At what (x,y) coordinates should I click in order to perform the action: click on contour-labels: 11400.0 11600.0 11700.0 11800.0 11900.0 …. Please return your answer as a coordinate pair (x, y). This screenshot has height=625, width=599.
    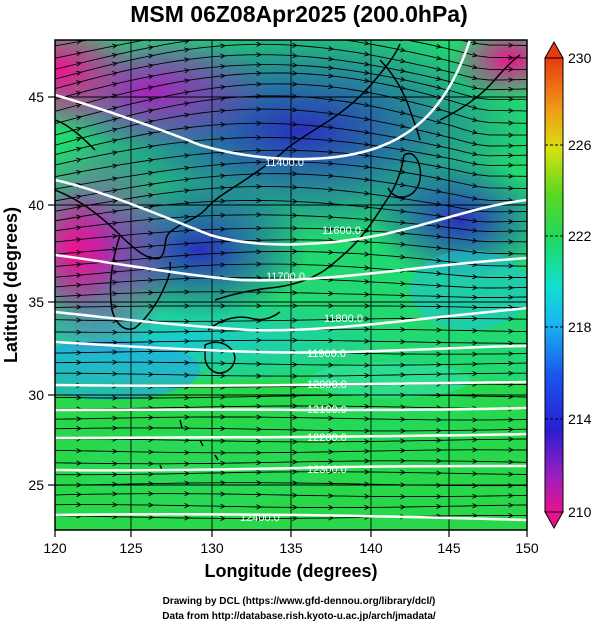
    Looking at the image, I should click on (301, 340).